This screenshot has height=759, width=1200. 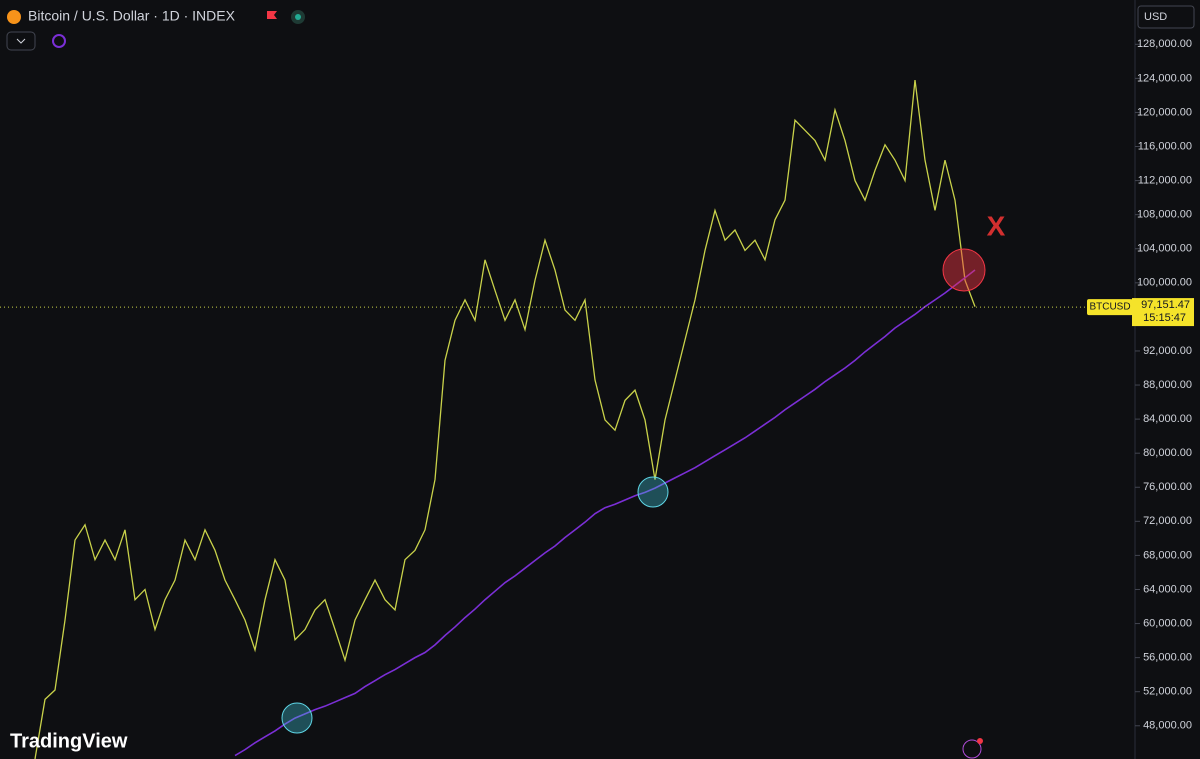 What do you see at coordinates (996, 225) in the screenshot?
I see `annotation: X` at bounding box center [996, 225].